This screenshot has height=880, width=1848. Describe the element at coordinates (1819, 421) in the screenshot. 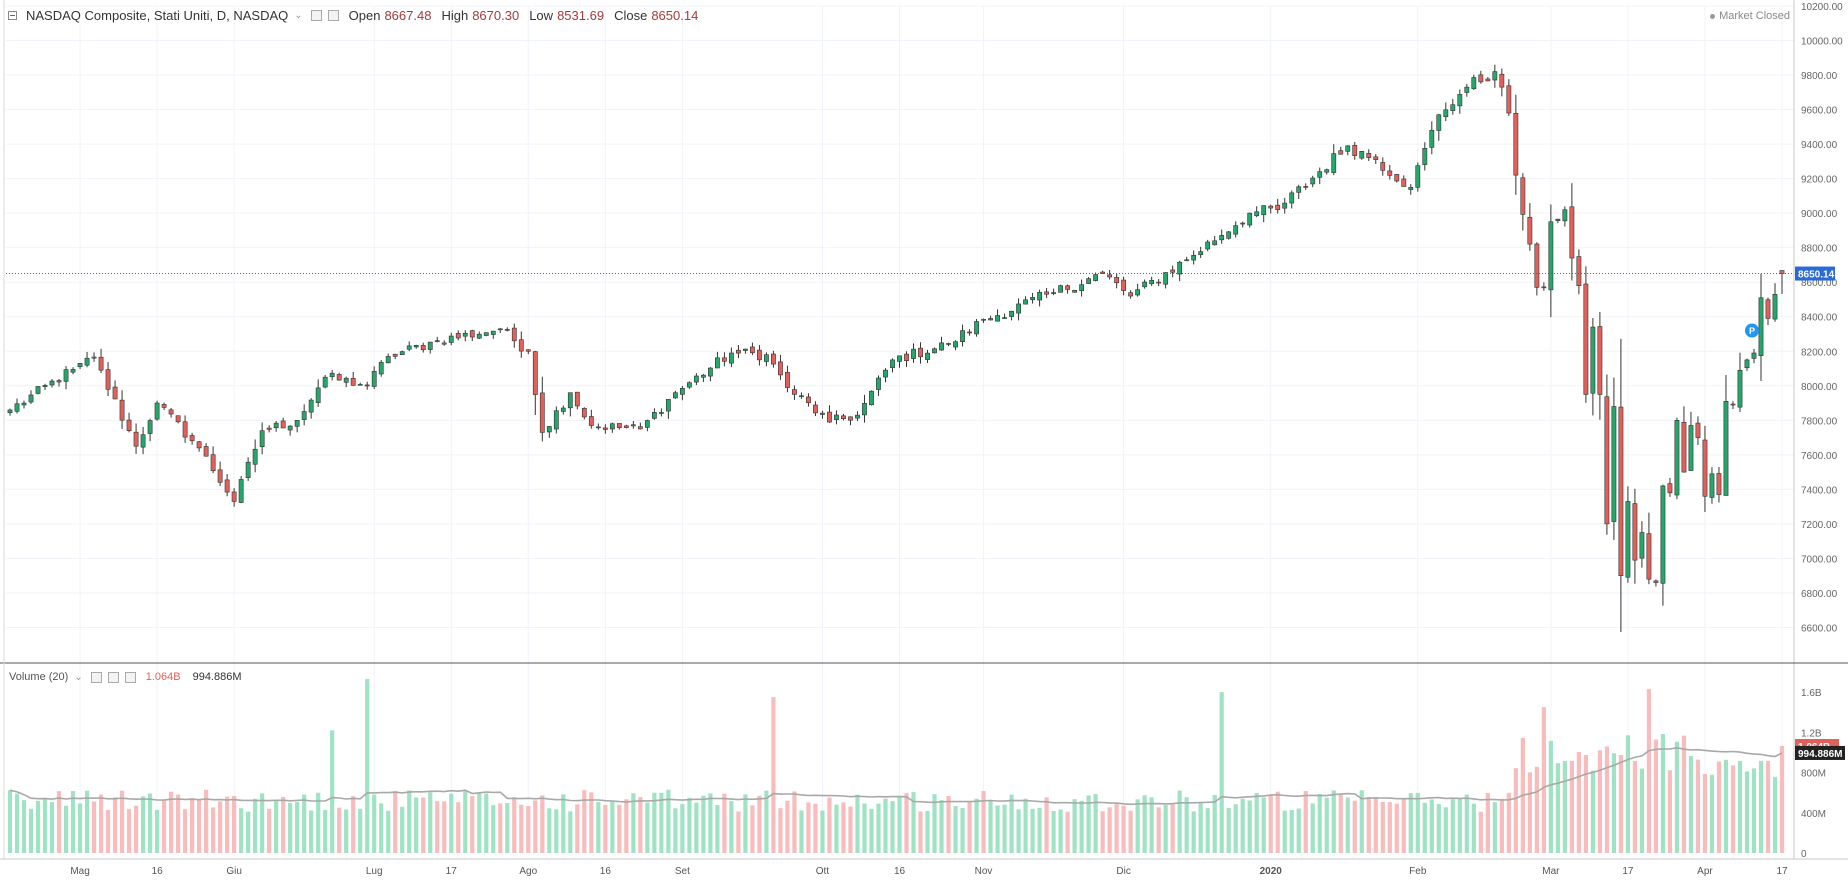

I see `y-tick-label: 7800.00` at that location.